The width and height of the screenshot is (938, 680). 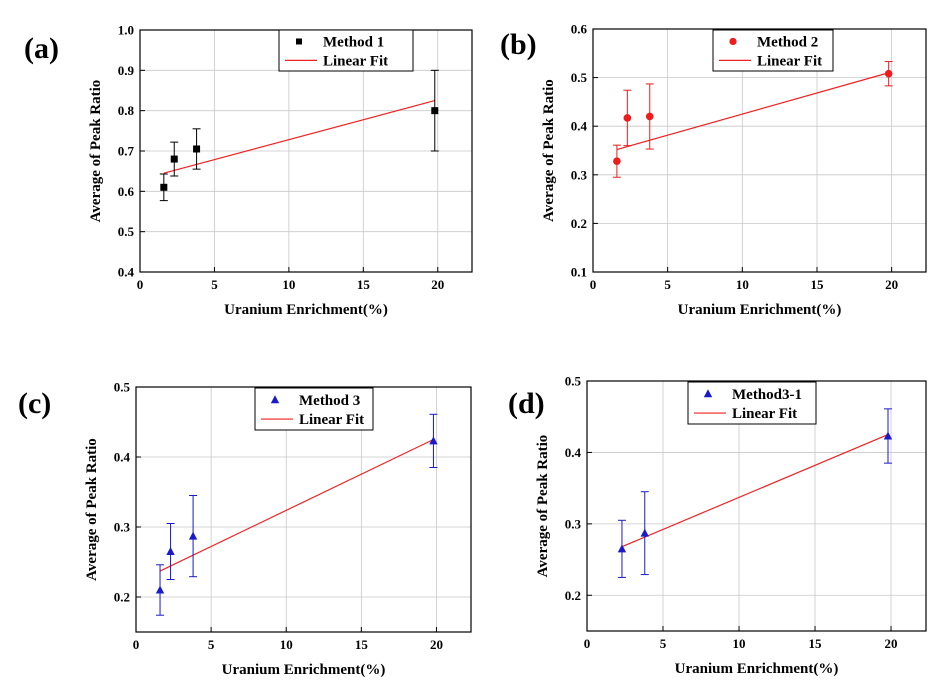 What do you see at coordinates (126, 110) in the screenshot?
I see `y-tick-label: 0.8` at bounding box center [126, 110].